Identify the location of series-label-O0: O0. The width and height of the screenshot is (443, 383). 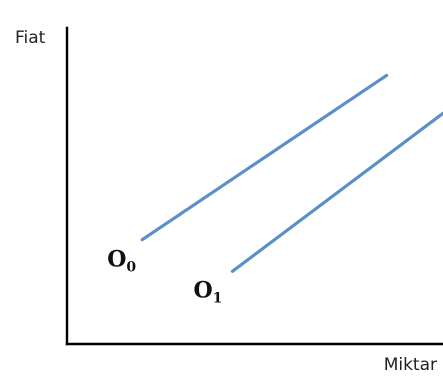
(121, 261).